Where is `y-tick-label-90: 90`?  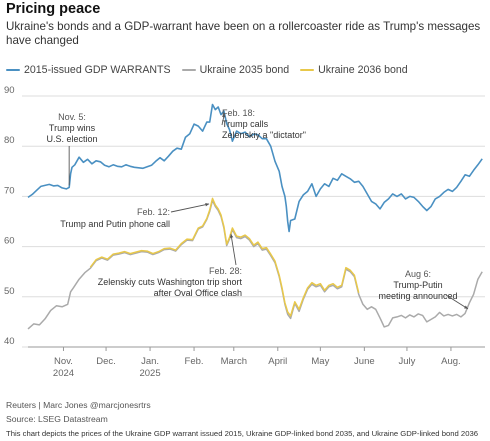
y-tick-label-90: 90 is located at coordinates (9, 90).